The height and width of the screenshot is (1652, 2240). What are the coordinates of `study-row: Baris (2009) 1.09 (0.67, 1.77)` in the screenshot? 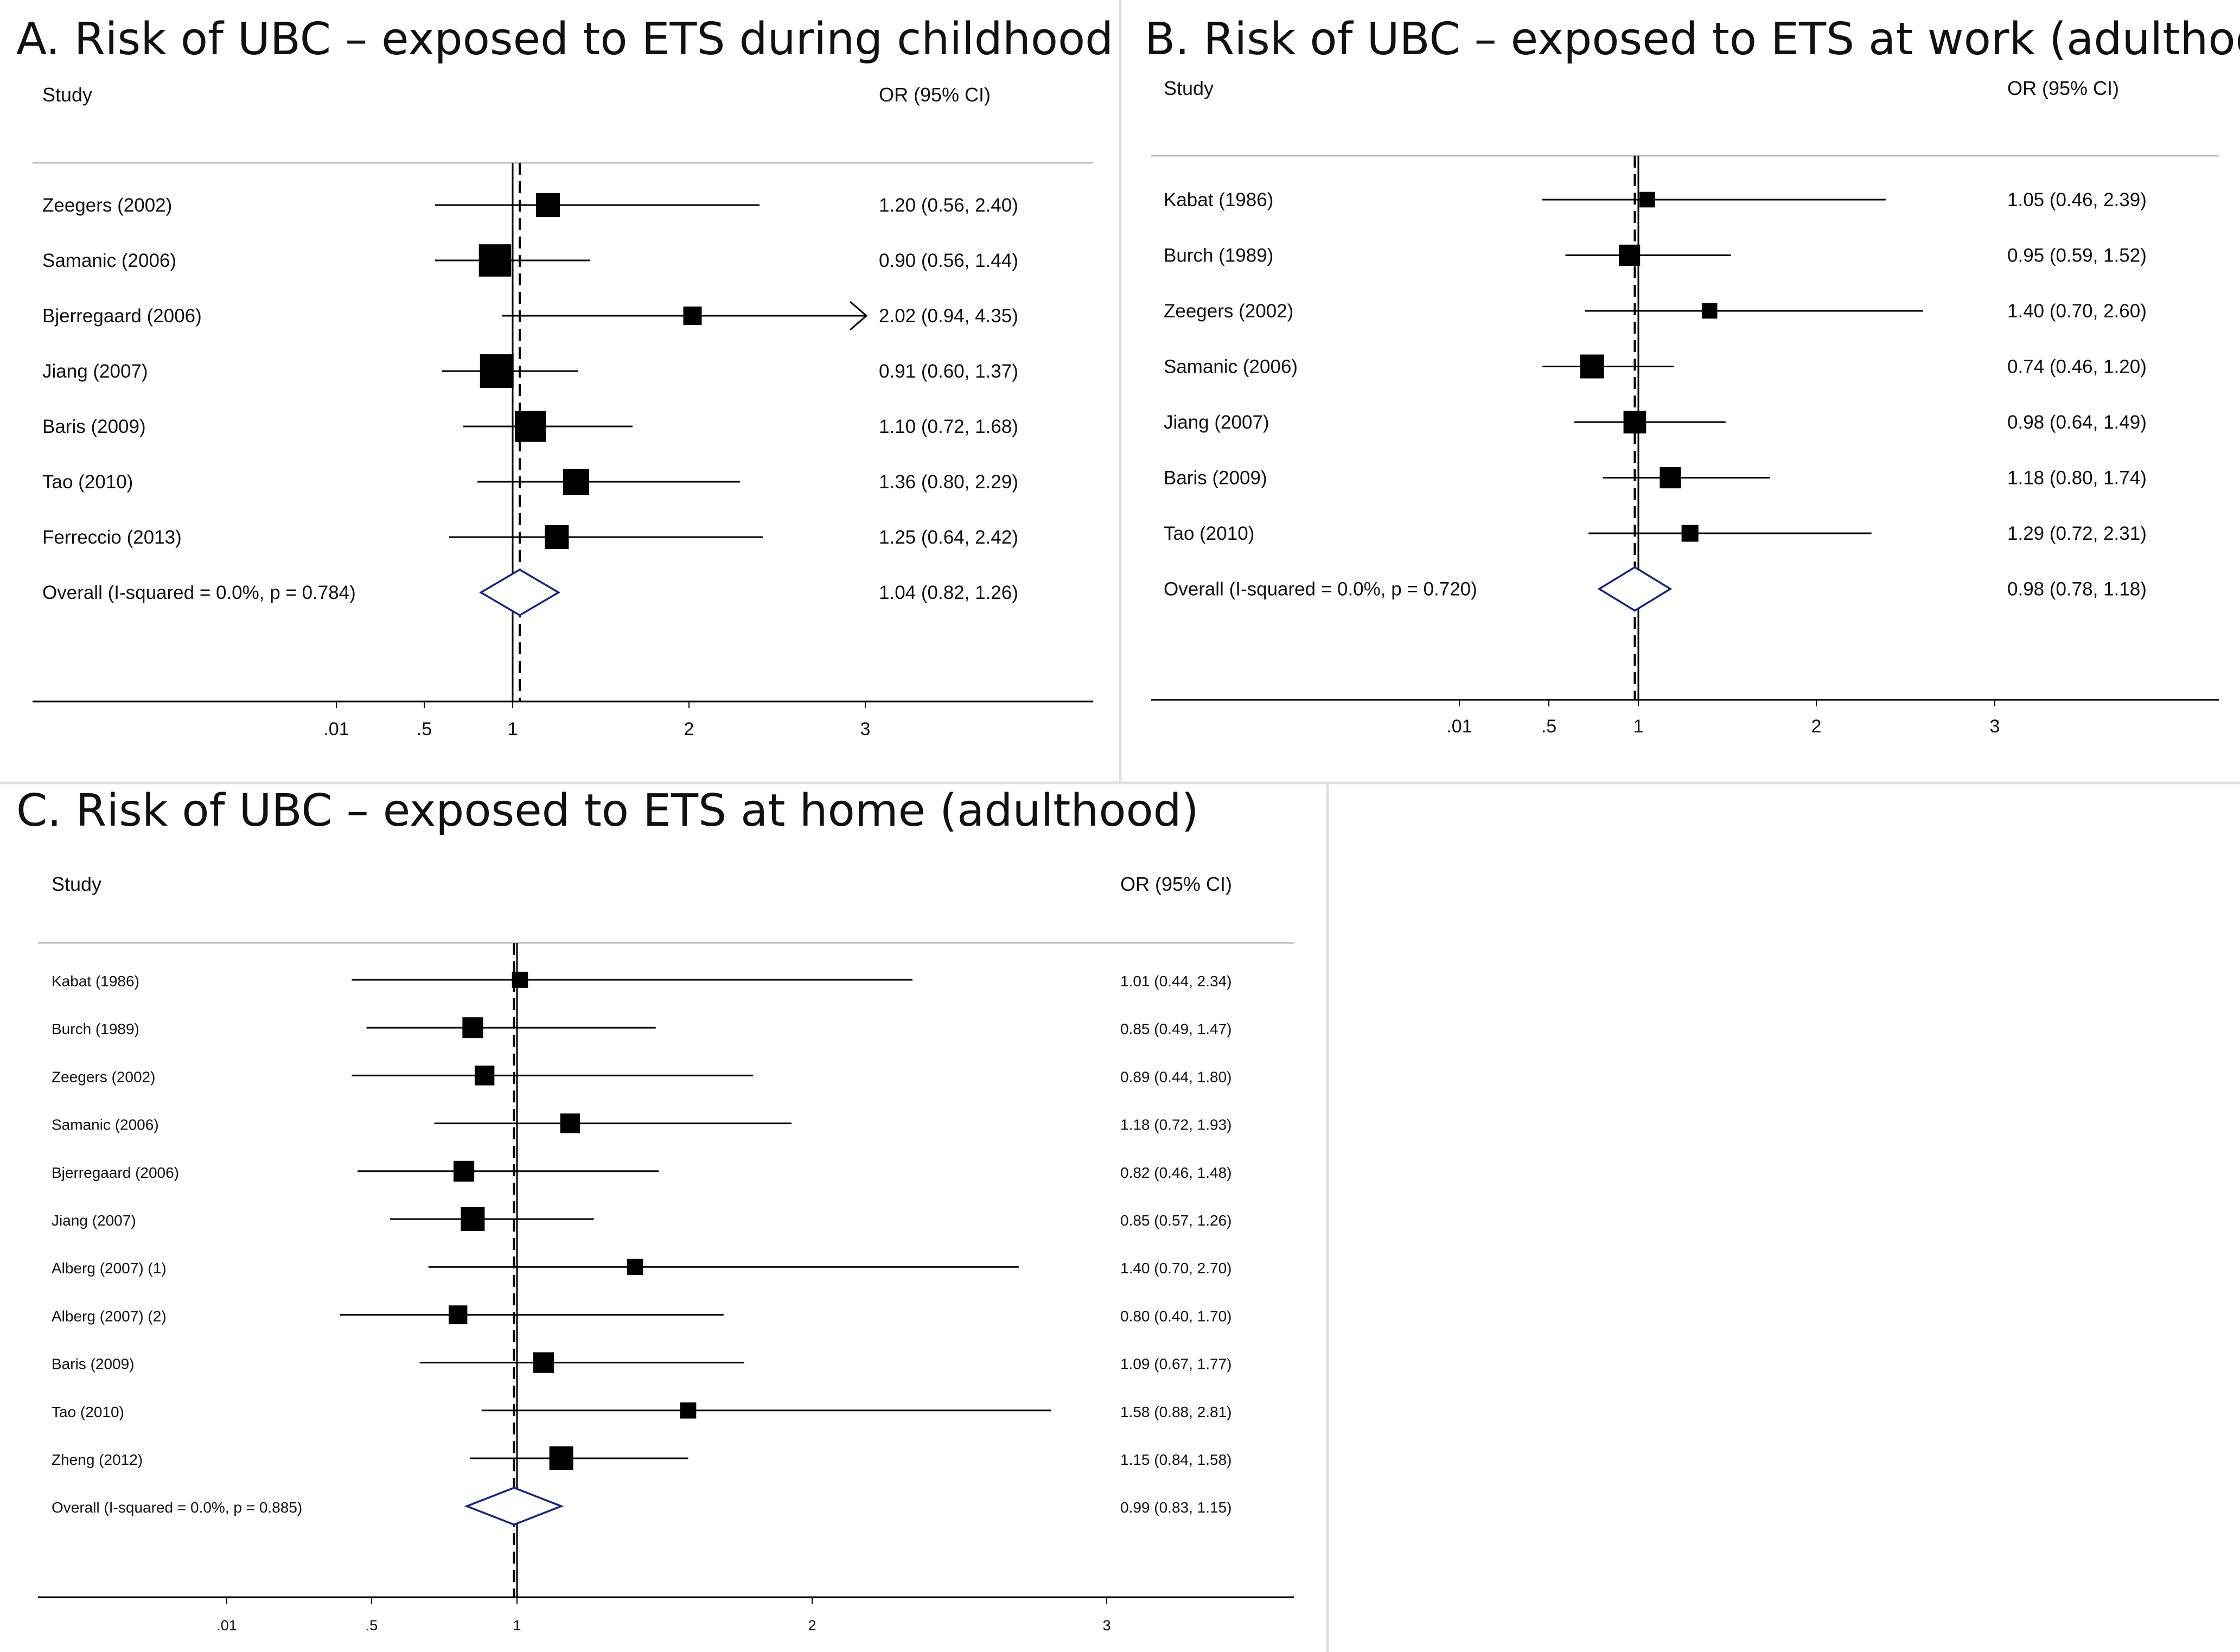 It's located at (641, 1363).